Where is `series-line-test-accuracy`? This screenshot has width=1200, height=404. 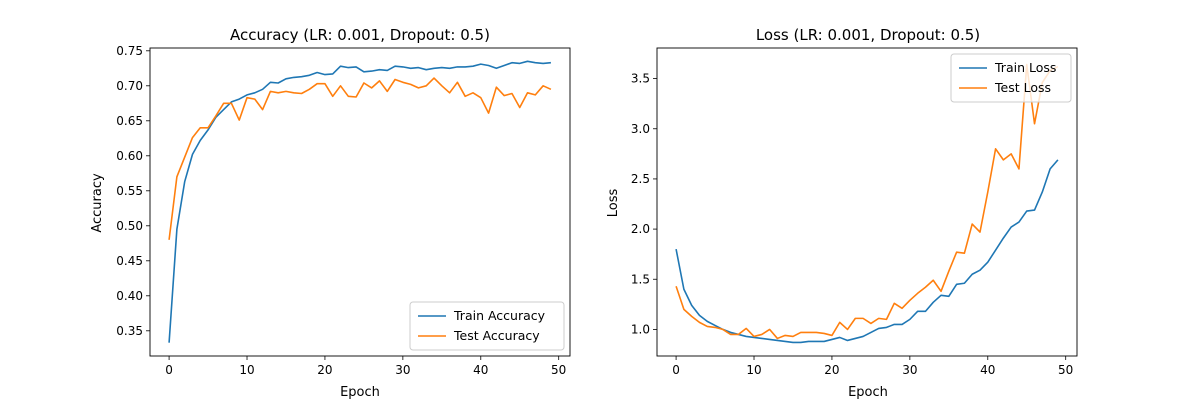 series-line-test-accuracy is located at coordinates (360, 158).